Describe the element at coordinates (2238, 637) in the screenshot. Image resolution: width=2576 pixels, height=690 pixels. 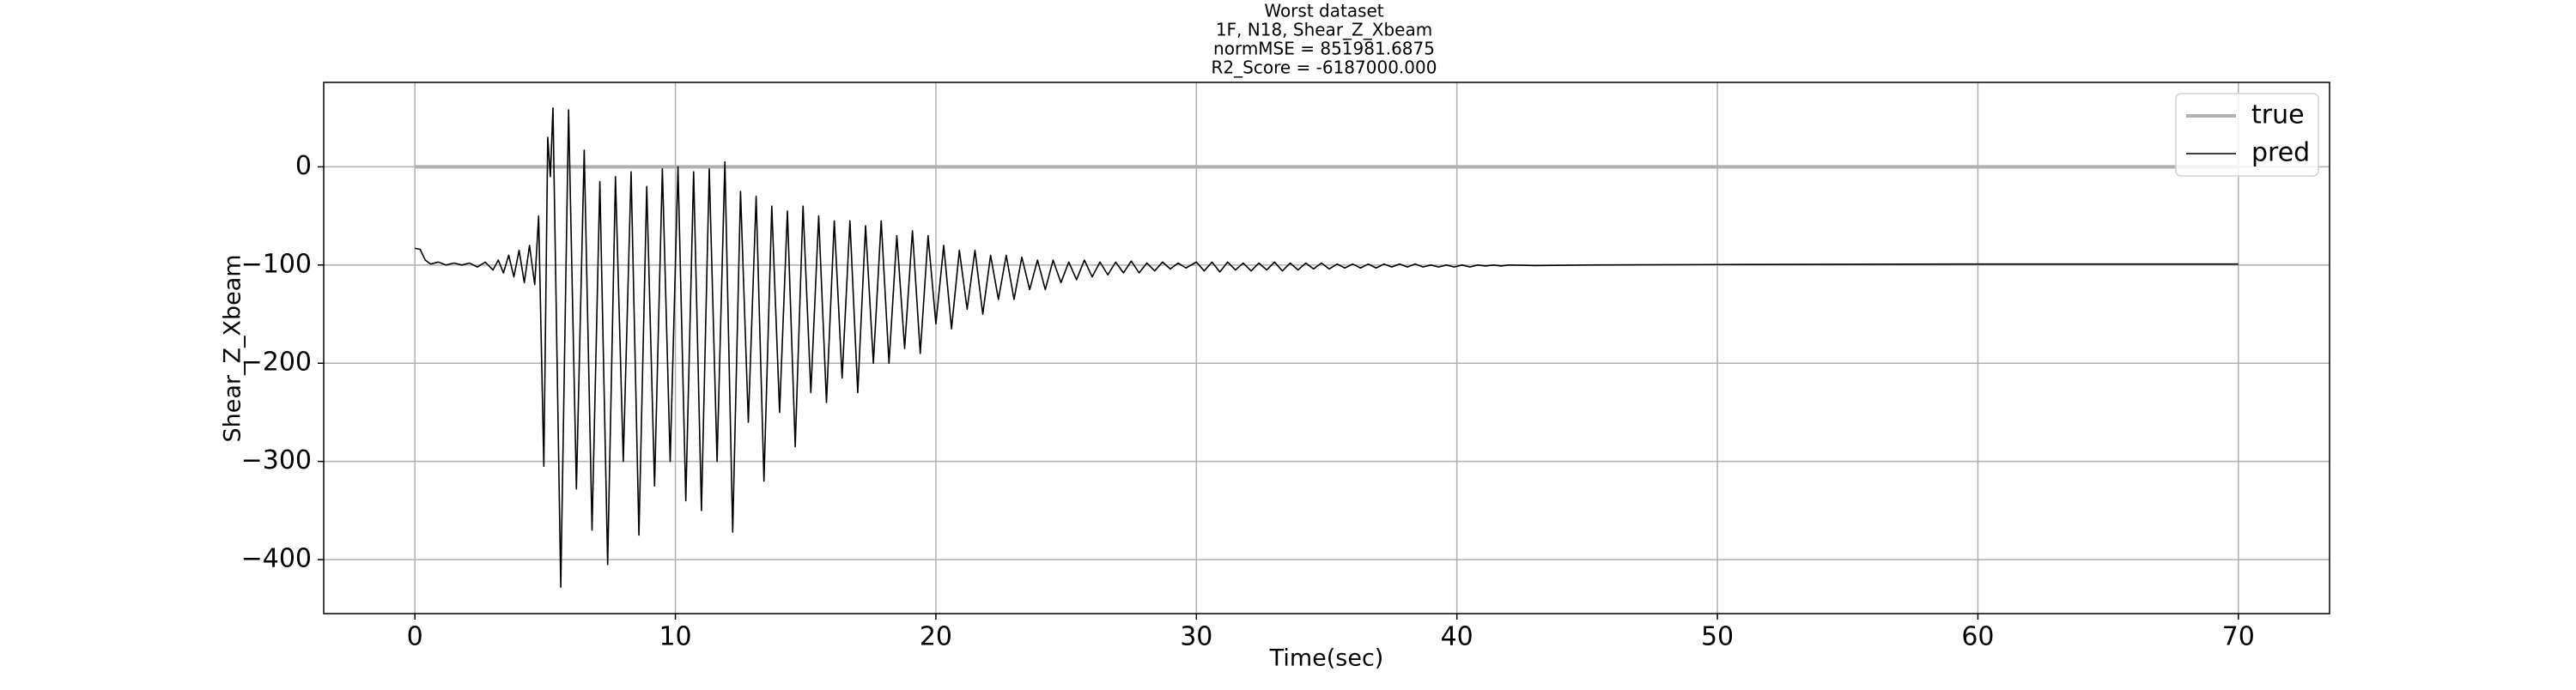
I see `x-tick-label: 70` at that location.